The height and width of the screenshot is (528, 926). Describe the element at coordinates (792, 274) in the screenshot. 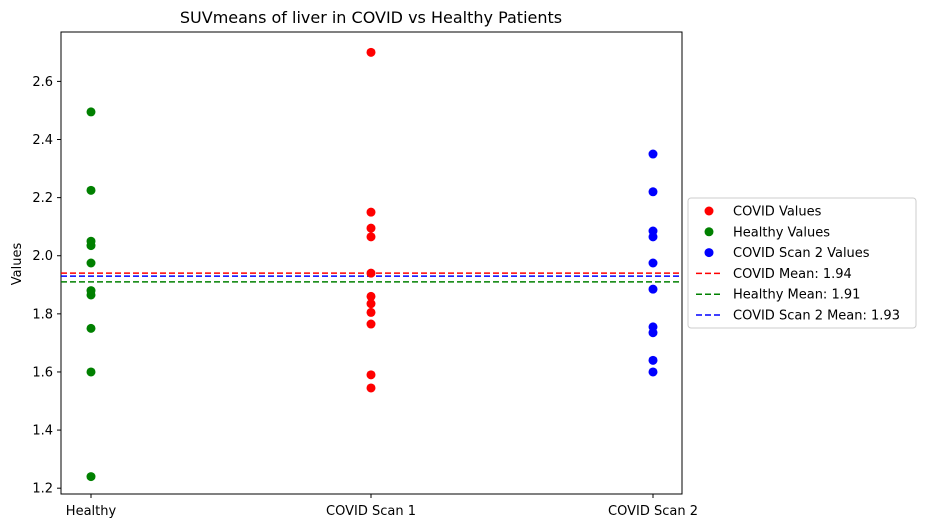

I see `legend-label: COVID Mean: 1.94` at that location.